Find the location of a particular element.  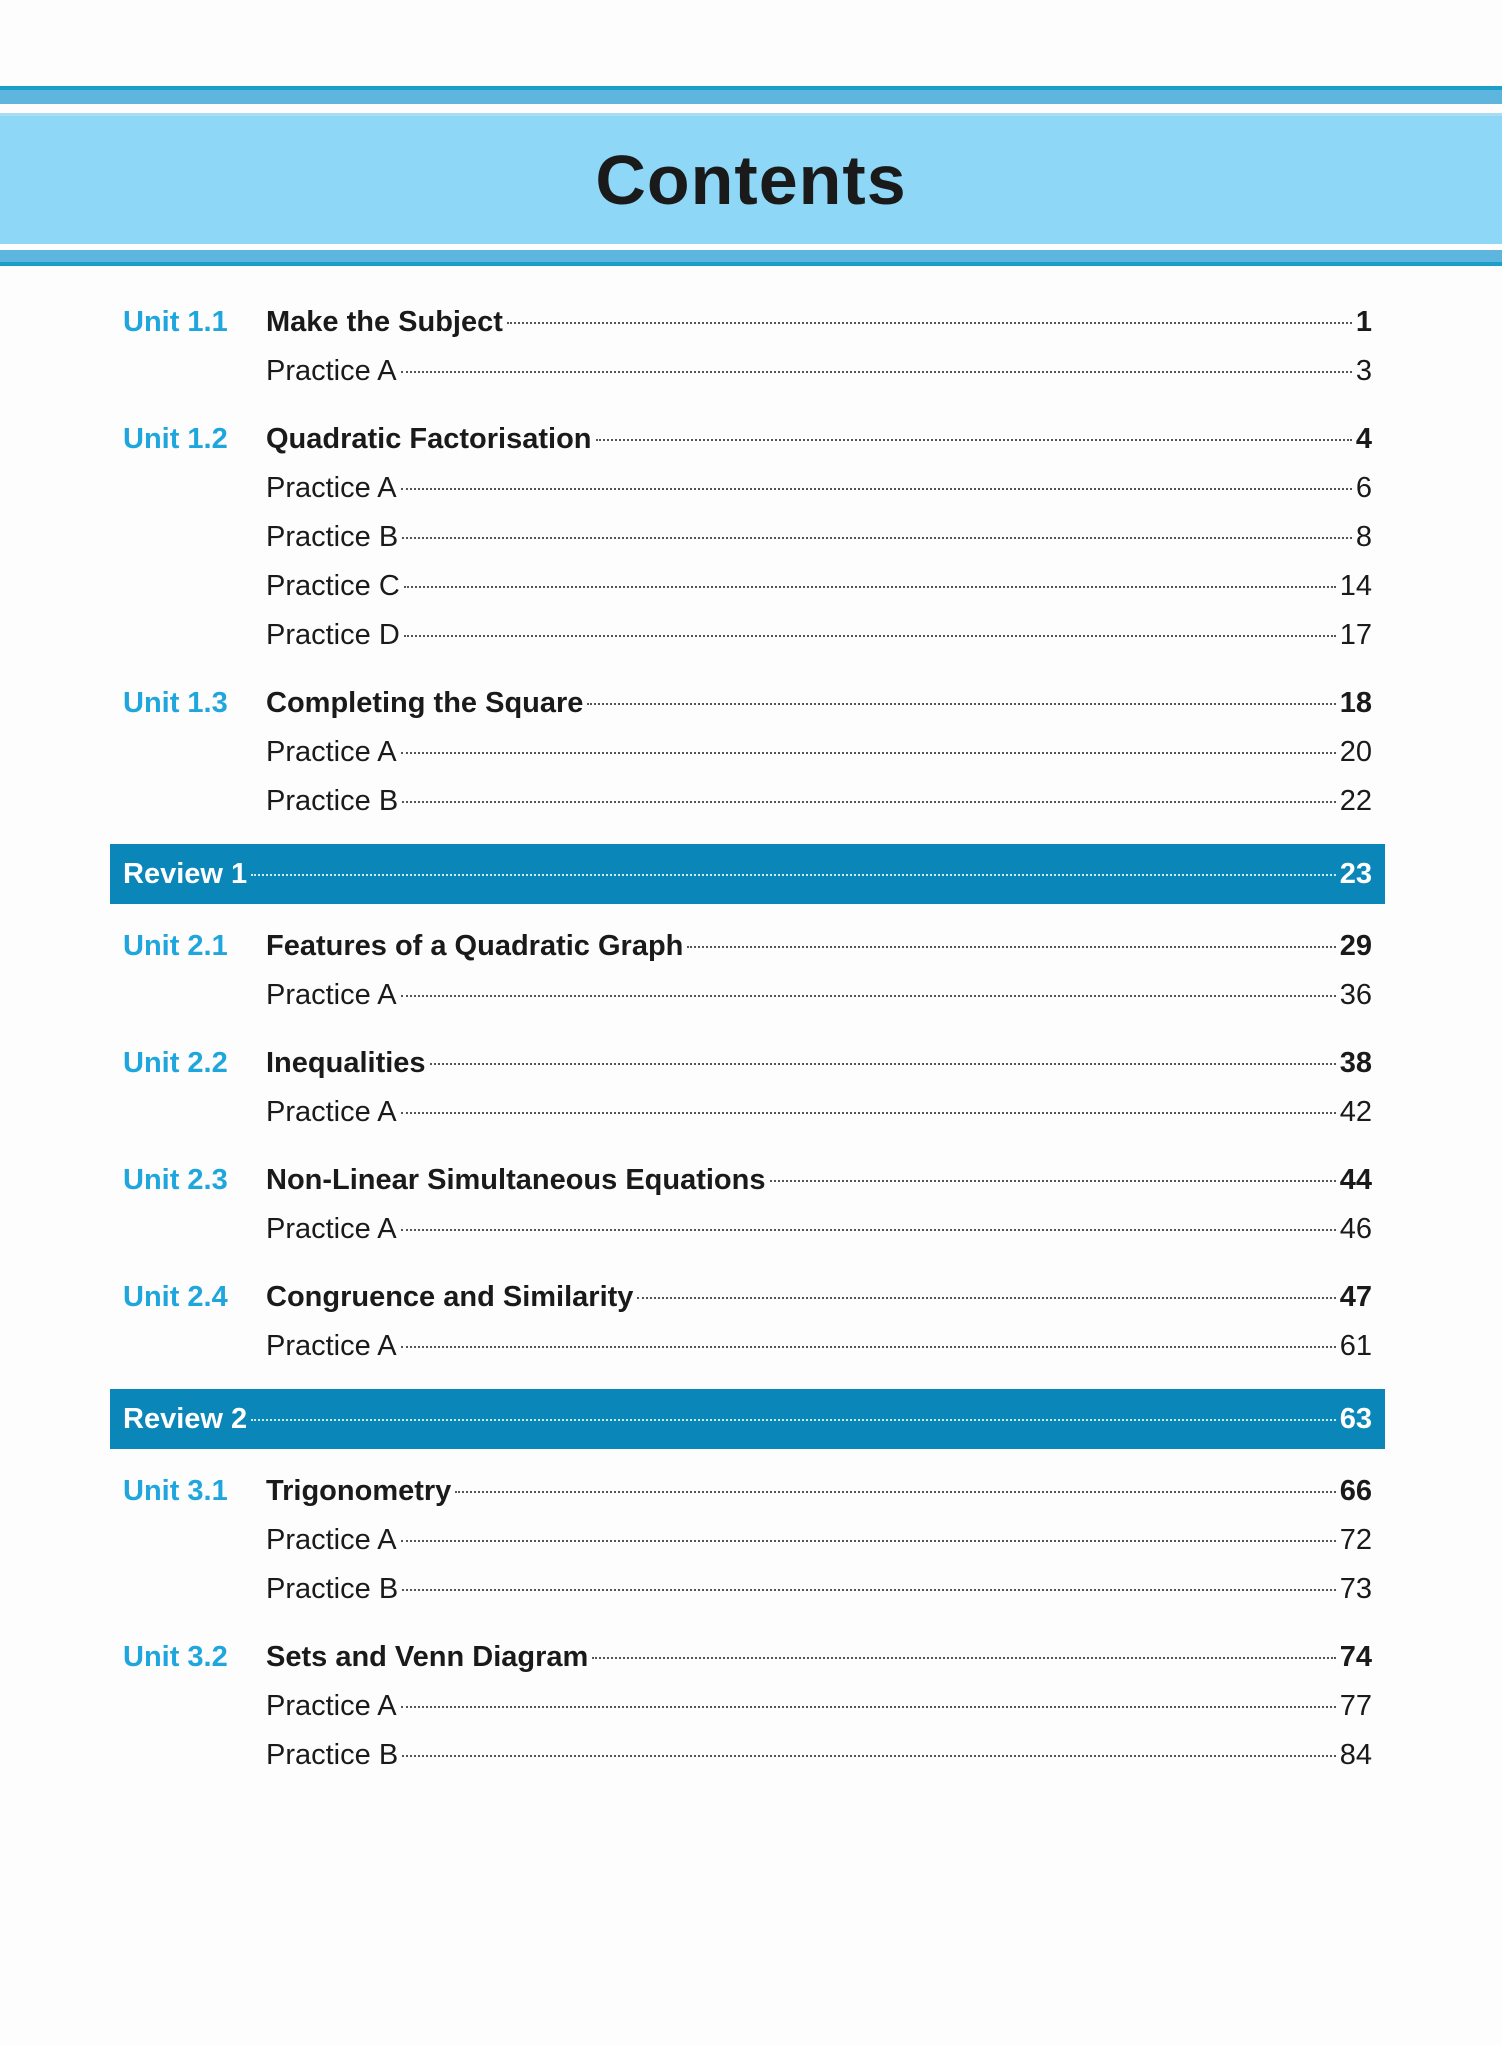

page-number: 1 is located at coordinates (1363, 322).